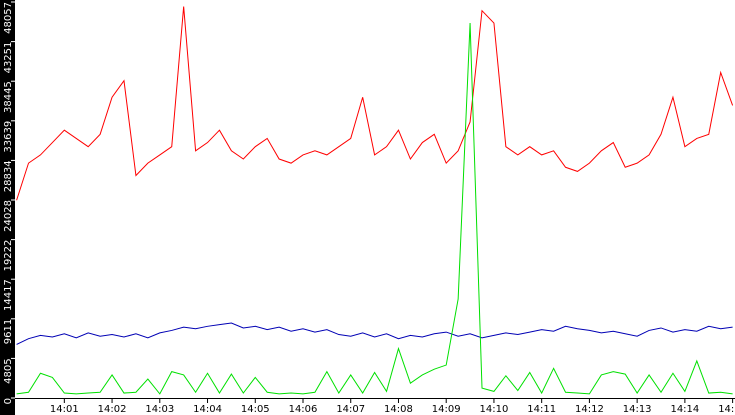 Image resolution: width=735 pixels, height=415 pixels. What do you see at coordinates (8, 331) in the screenshot?
I see `y-tick-label: 9611` at bounding box center [8, 331].